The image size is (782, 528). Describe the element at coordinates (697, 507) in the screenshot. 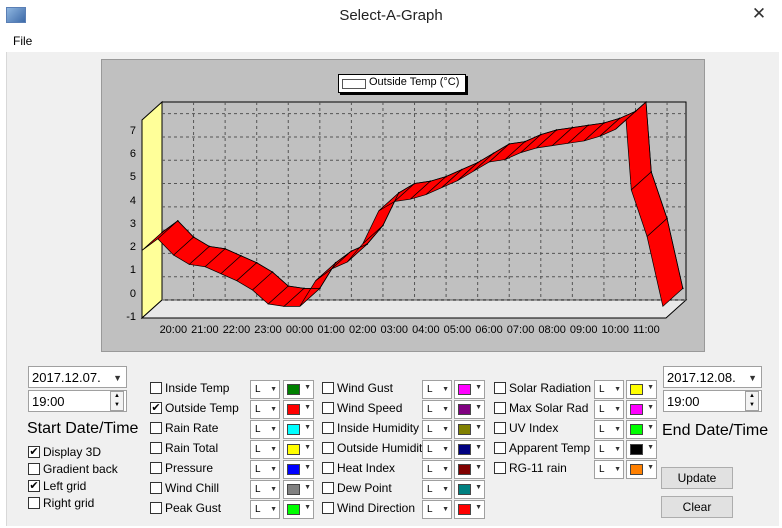

I see `clear-button: Clear` at that location.